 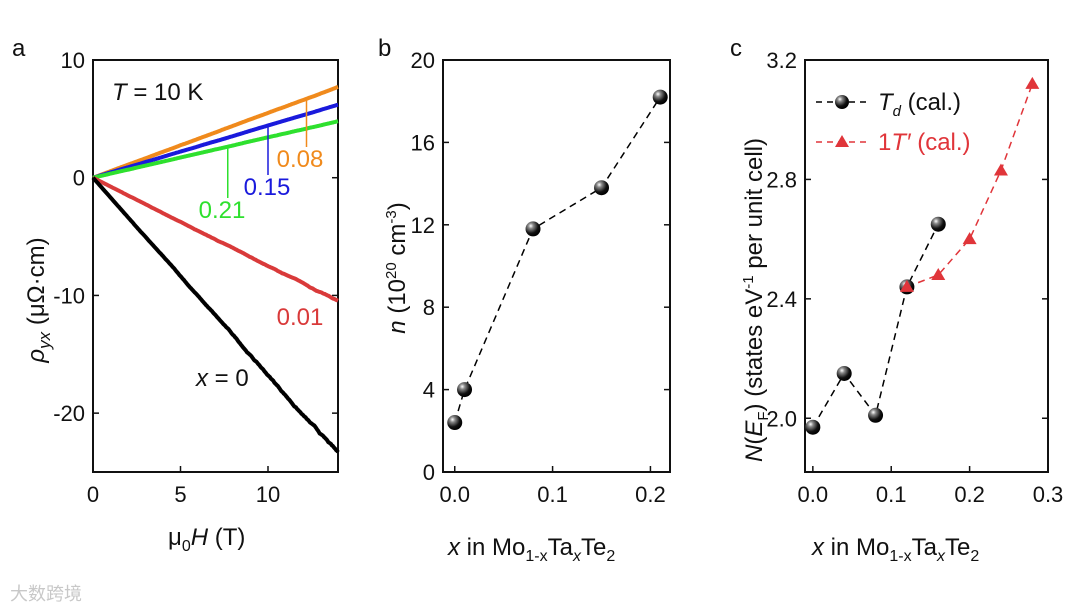 What do you see at coordinates (397, 326) in the screenshot?
I see `b-ylabel-n: n` at bounding box center [397, 326].